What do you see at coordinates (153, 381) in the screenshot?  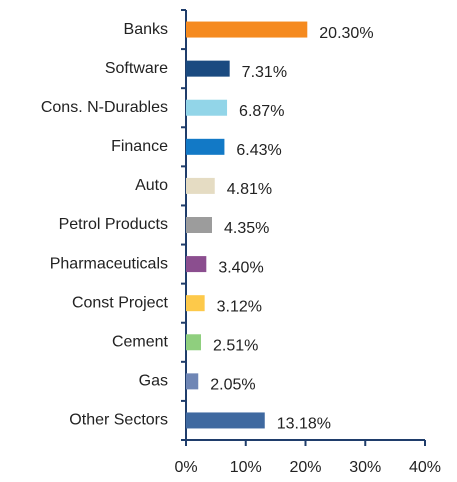 I see `y-tick-label: Gas` at bounding box center [153, 381].